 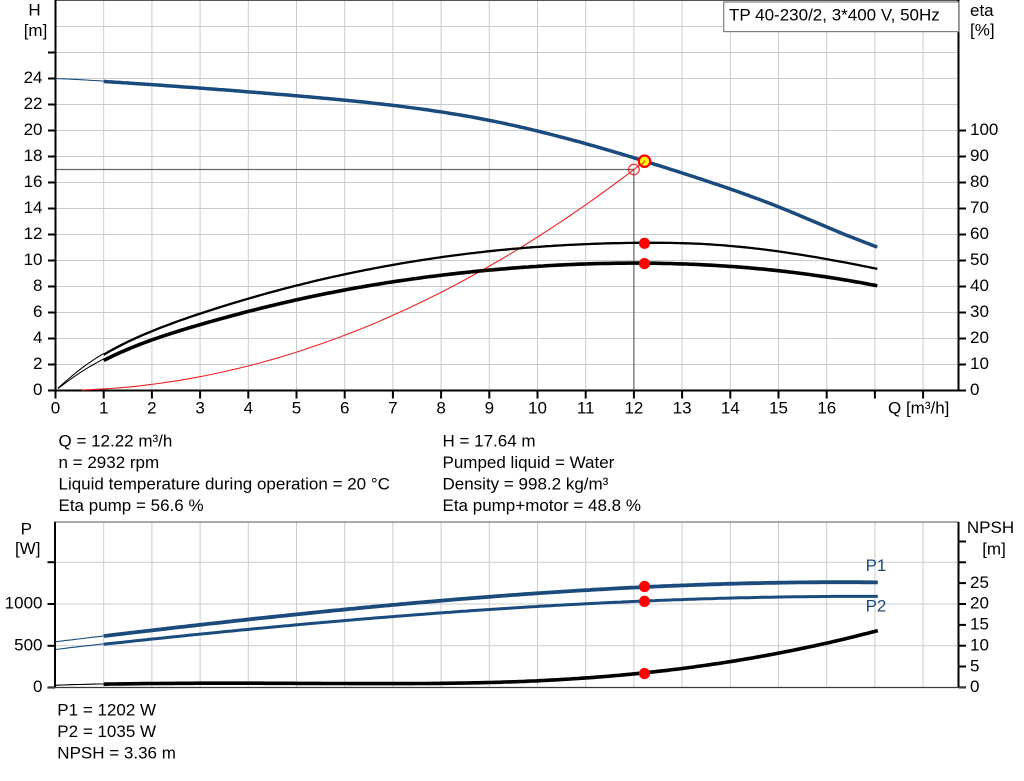 What do you see at coordinates (131, 505) in the screenshot?
I see `svg-text: Eta pump = 56.6 %` at bounding box center [131, 505].